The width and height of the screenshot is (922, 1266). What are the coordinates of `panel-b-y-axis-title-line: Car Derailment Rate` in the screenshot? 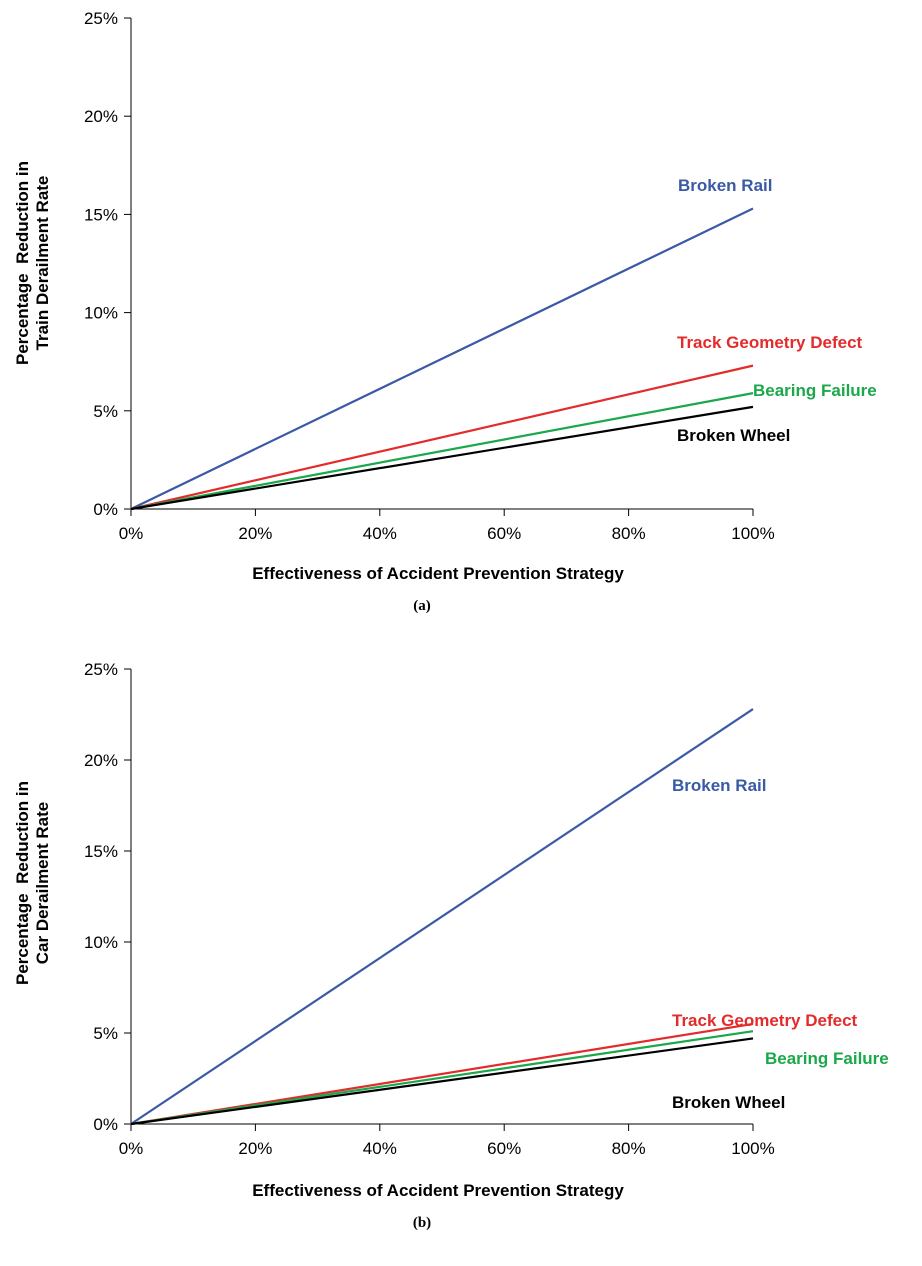 It's located at (42, 883).